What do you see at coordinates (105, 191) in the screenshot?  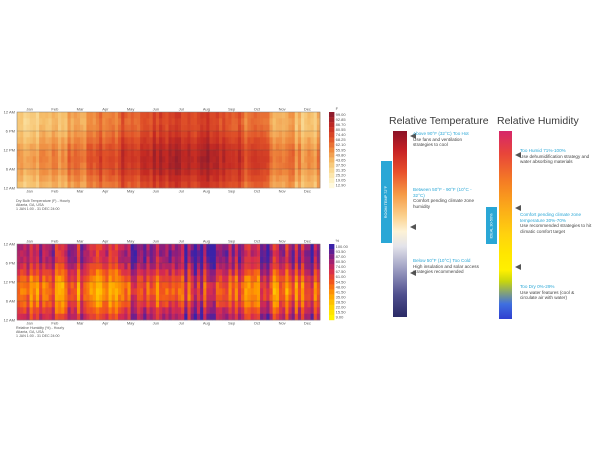 I see `x-tick-label-bottom: Apr` at bounding box center [105, 191].